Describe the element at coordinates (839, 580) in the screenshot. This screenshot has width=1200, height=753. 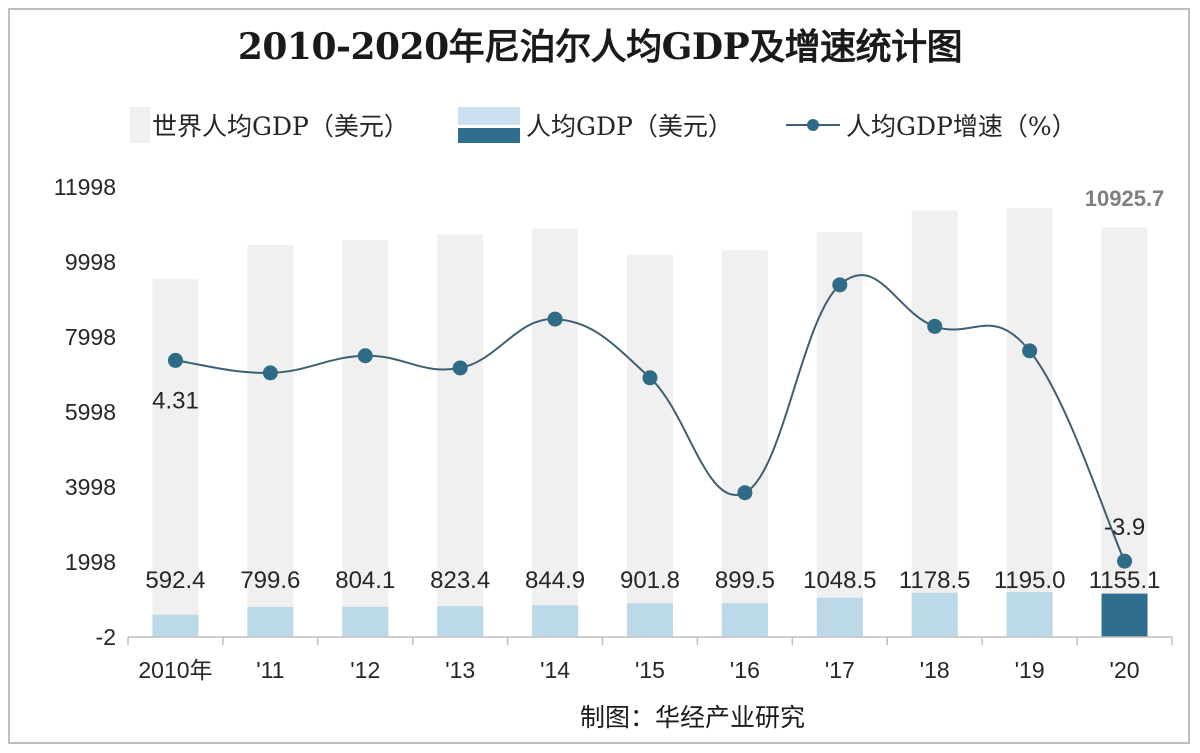
I see `bar-value-label: 1048.5` at that location.